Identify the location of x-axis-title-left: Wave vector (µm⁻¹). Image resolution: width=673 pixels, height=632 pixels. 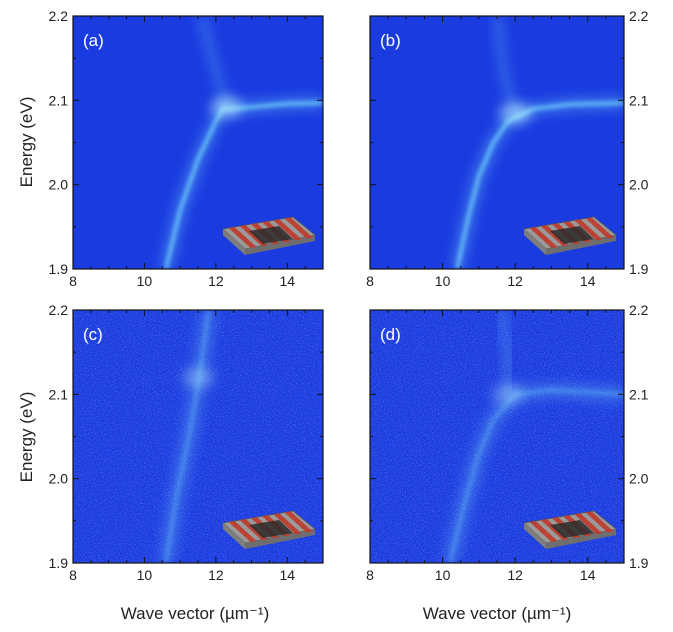
(195, 613).